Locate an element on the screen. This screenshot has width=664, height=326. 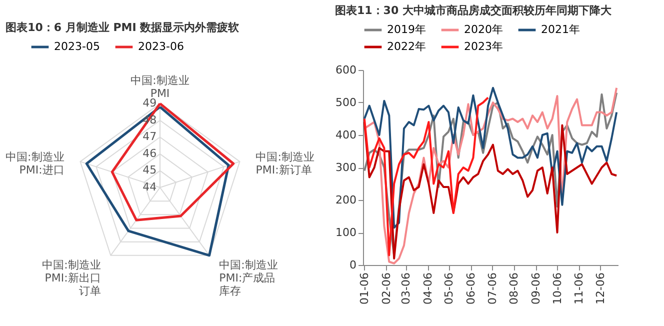
x-tick-label: 06-06 is located at coordinates (471, 288).